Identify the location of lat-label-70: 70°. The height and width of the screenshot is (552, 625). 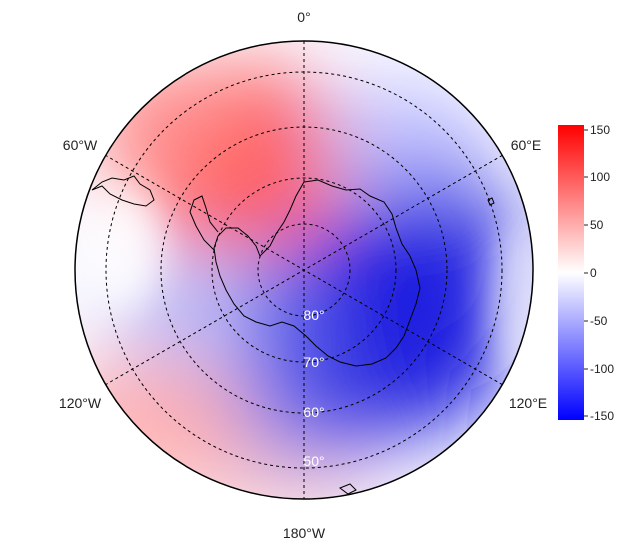
(313, 362).